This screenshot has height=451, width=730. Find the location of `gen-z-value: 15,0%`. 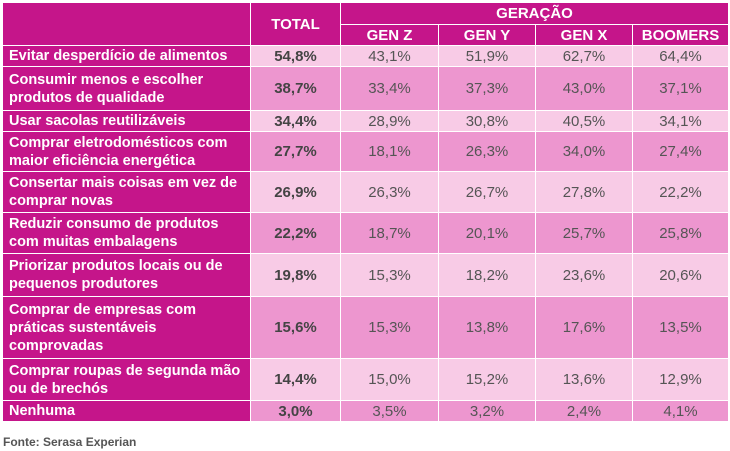

gen-z-value: 15,0% is located at coordinates (389, 379).